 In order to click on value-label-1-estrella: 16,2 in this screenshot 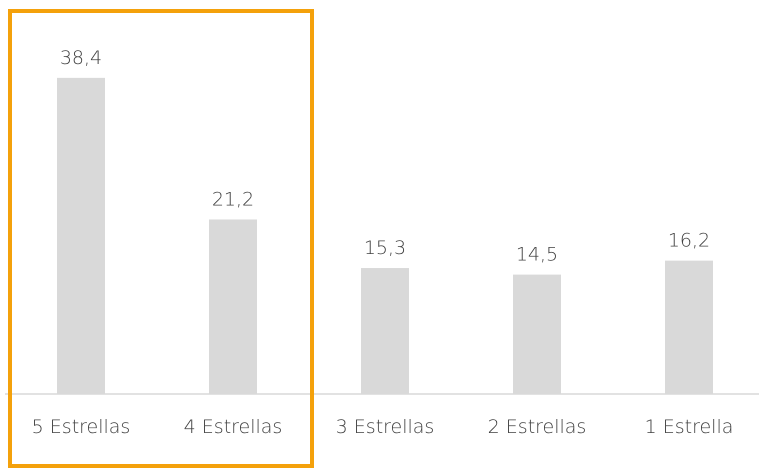, I will do `click(689, 241)`.